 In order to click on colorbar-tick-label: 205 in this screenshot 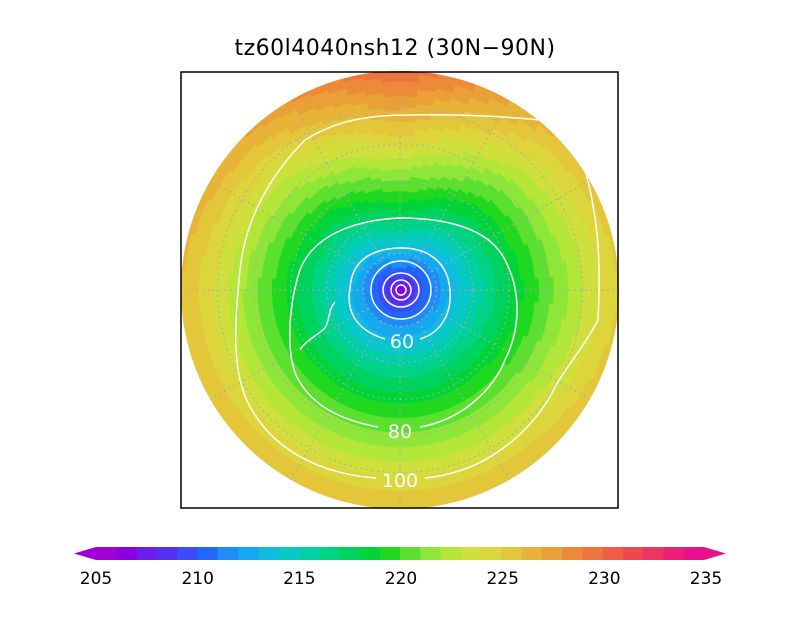, I will do `click(96, 579)`.